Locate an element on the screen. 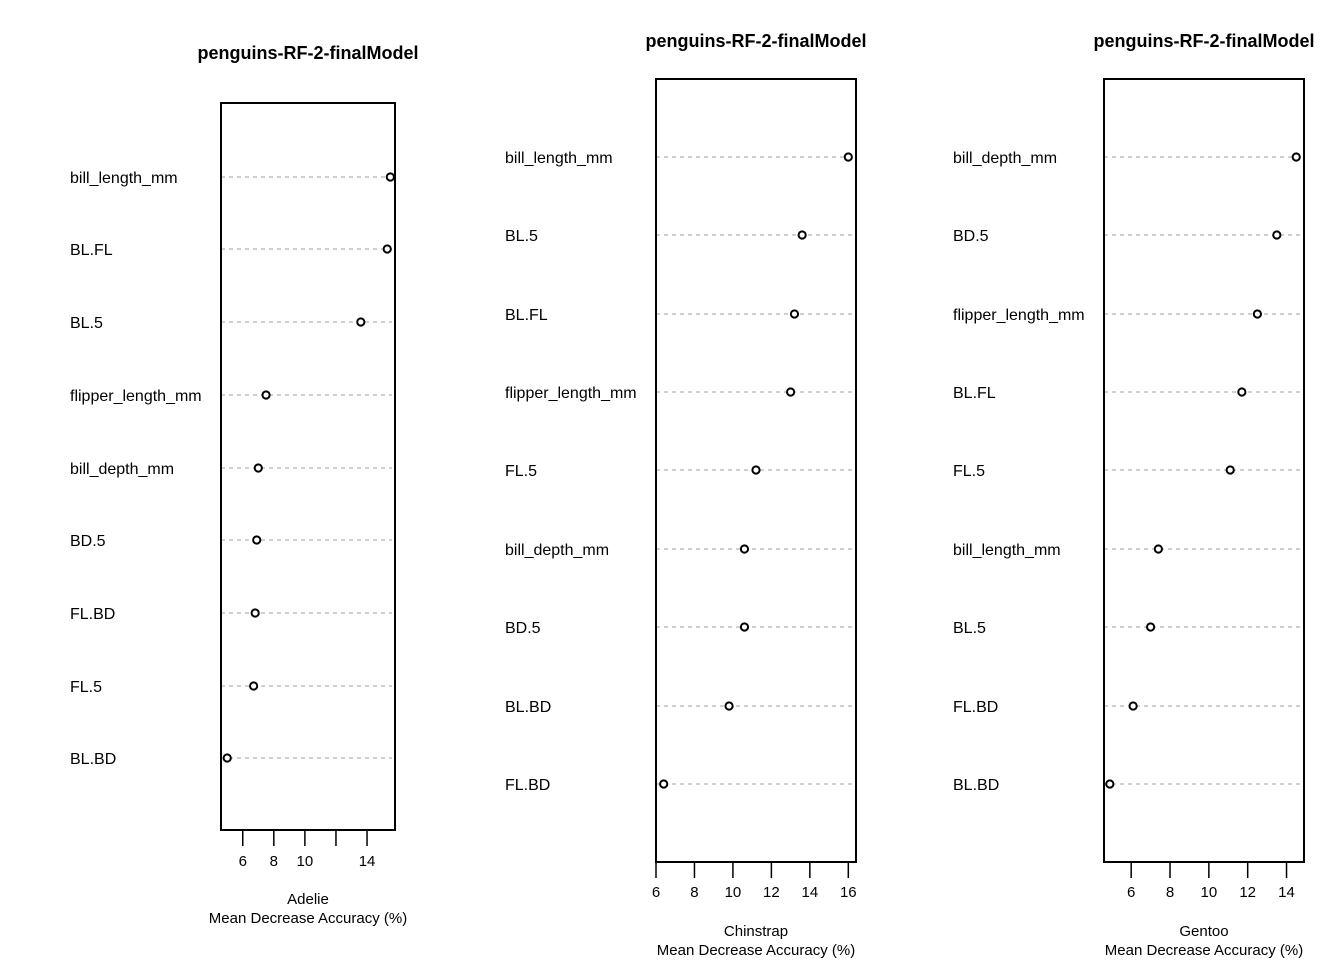 The height and width of the screenshot is (960, 1344). x-axis-class-label: Chinstrap is located at coordinates (756, 931).